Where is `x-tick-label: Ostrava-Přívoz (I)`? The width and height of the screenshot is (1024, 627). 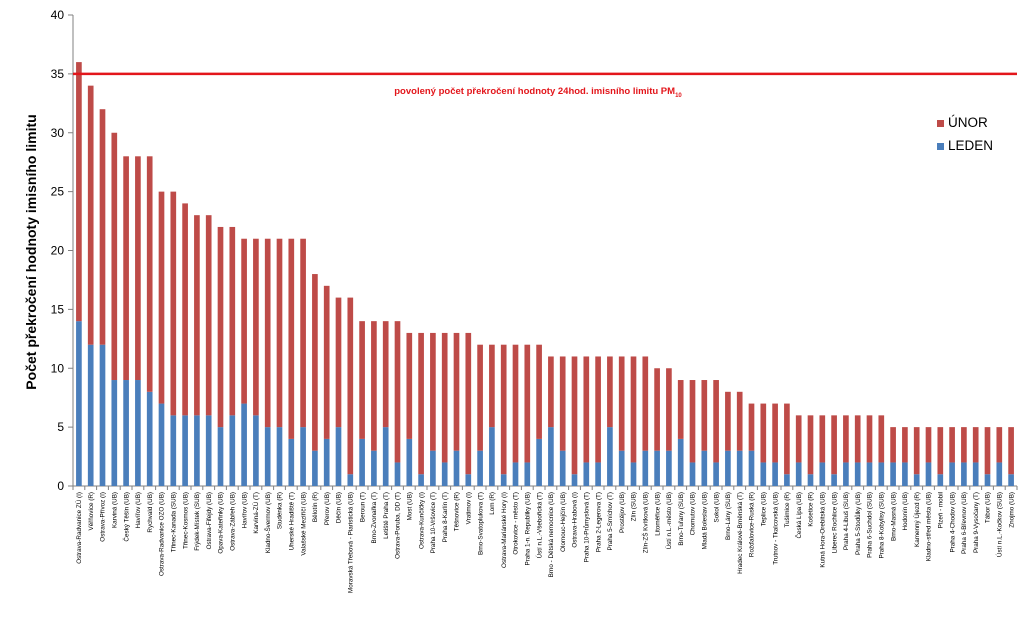
x-tick-label: Ostrava-Přívoz (I) is located at coordinates (103, 517).